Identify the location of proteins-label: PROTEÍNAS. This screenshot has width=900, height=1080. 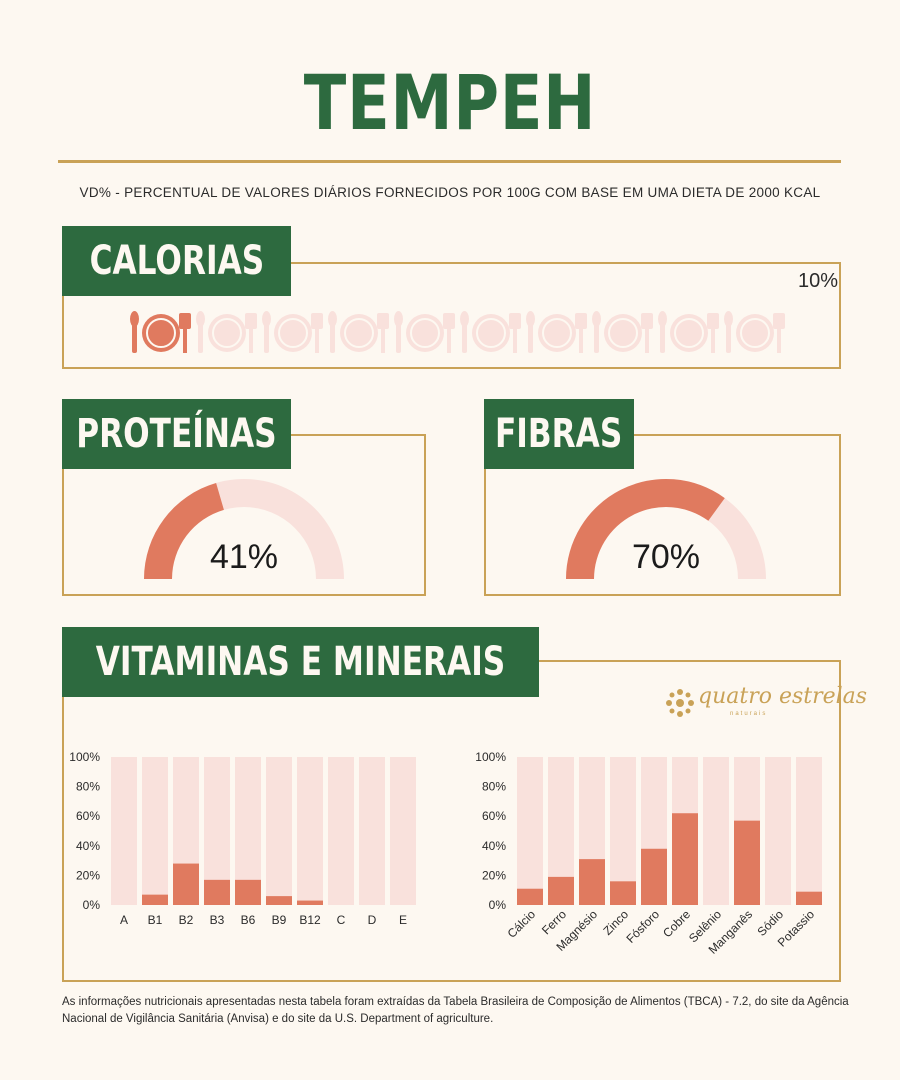
(176, 434).